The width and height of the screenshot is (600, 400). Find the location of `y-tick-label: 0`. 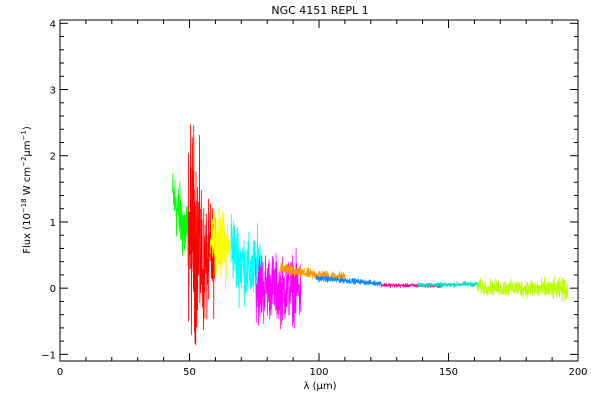

y-tick-label: 0 is located at coordinates (53, 289).